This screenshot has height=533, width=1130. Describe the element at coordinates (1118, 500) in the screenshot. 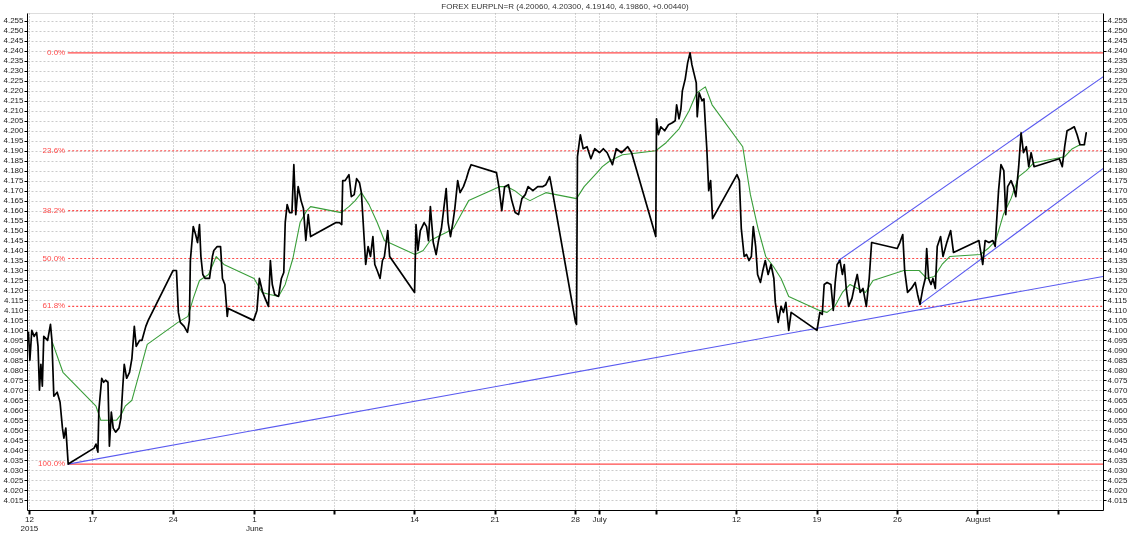

I see `y2-tick-label: 4.015` at that location.